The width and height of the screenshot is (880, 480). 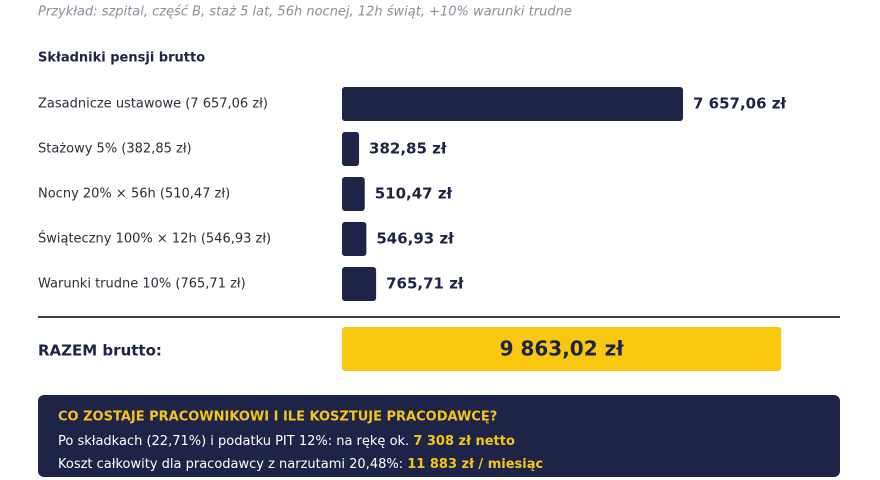 What do you see at coordinates (154, 239) in the screenshot?
I see `category-label: Świąteczny 100% × 12h (546,93 zł)` at bounding box center [154, 239].